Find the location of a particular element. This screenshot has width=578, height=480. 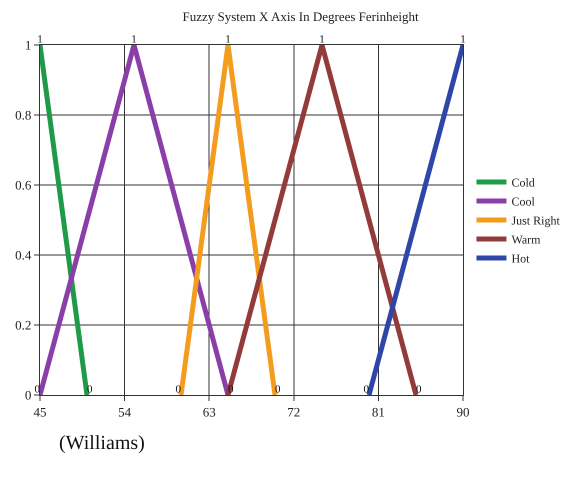

y-tick-label: 0 is located at coordinates (28, 395).